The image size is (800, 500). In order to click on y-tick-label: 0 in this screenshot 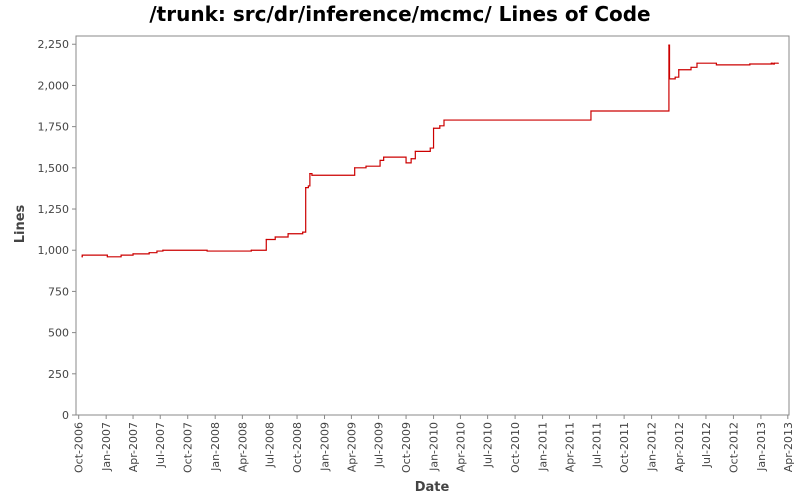, I will do `click(65, 415)`.